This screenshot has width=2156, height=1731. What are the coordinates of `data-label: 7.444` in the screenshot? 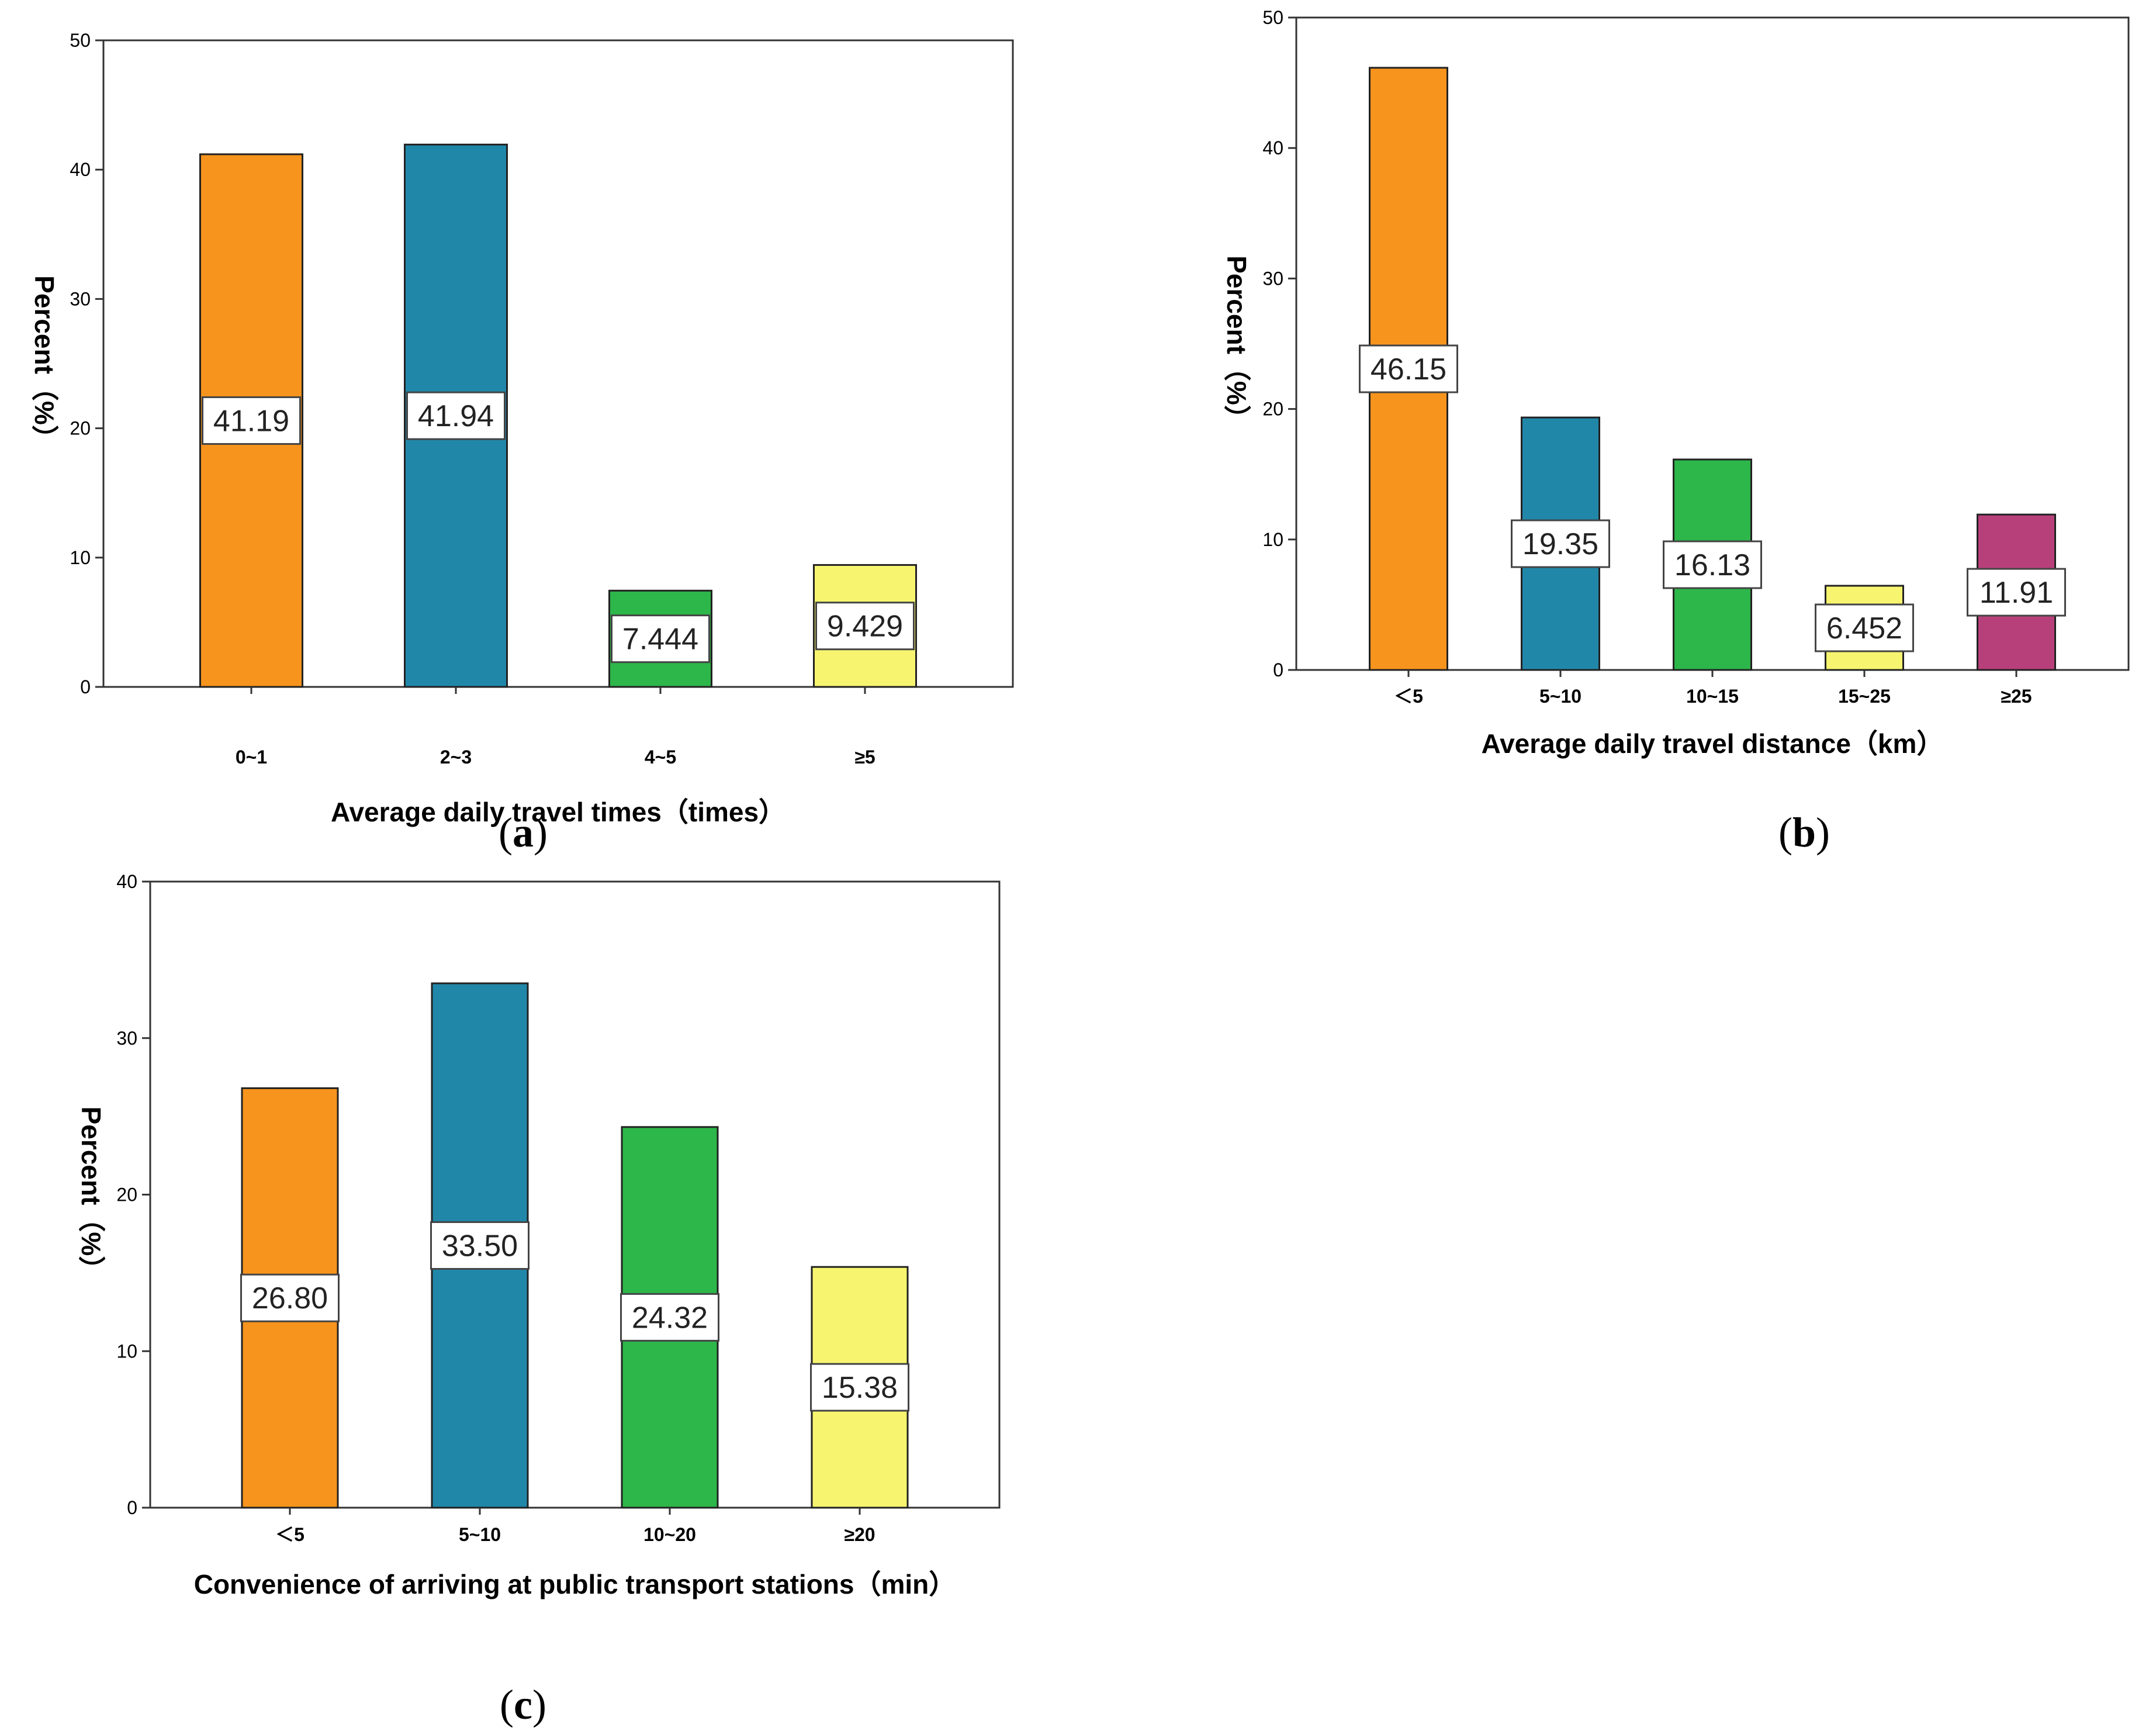 It's located at (660, 640).